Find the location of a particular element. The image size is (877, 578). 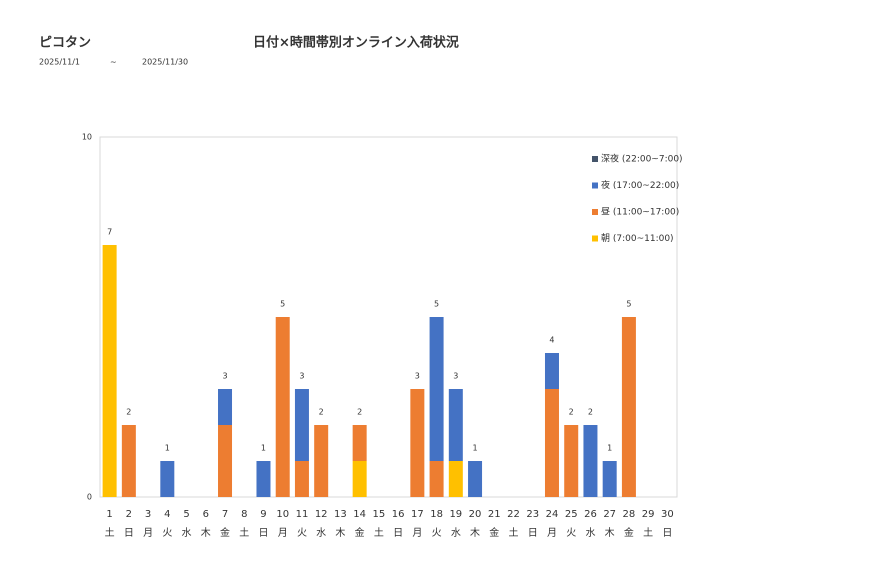

x-tick-label: 21 is located at coordinates (494, 514).